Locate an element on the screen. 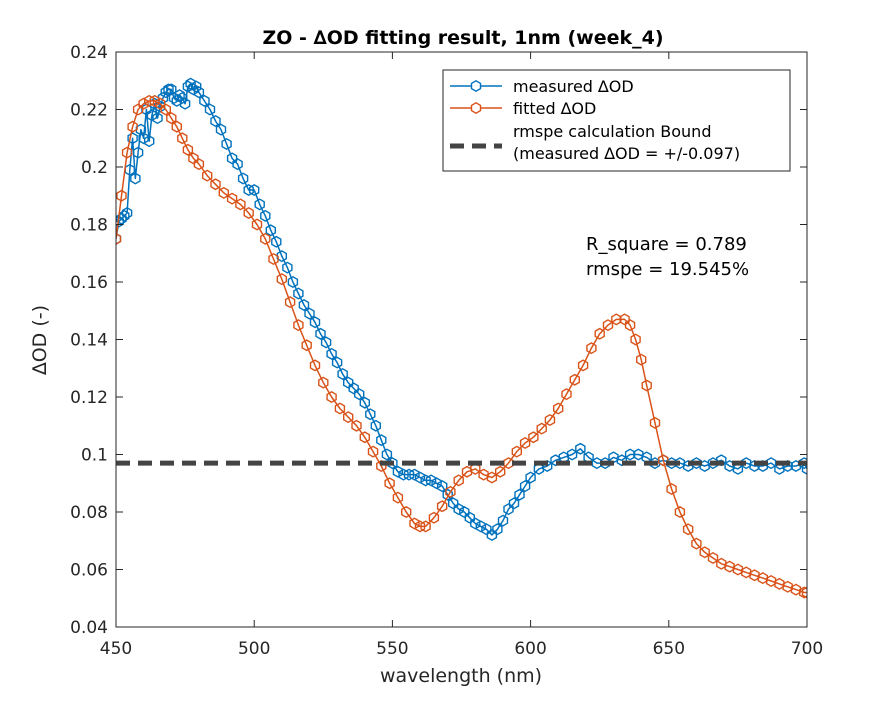  x-tick-label: 700 is located at coordinates (807, 649).